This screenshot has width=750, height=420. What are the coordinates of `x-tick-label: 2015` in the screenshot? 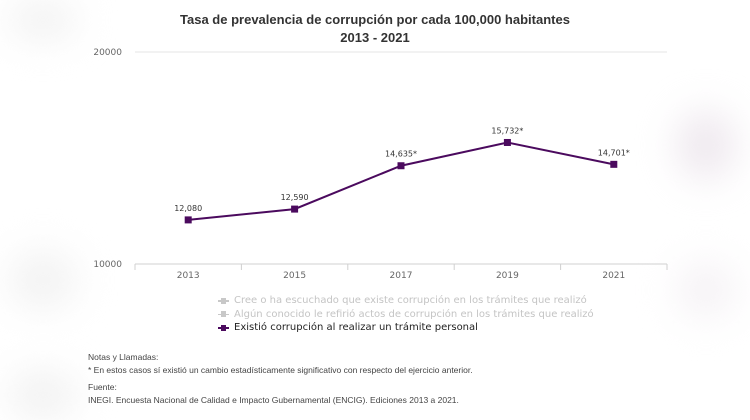 It's located at (294, 276).